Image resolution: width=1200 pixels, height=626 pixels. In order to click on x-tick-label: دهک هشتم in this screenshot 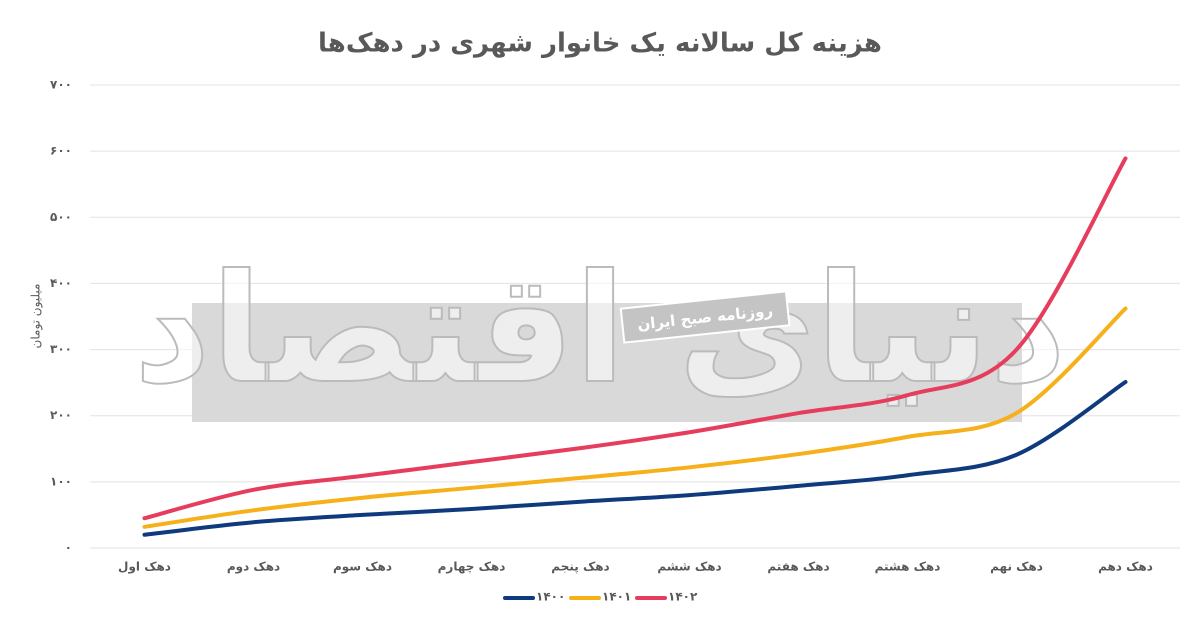, I will do `click(908, 567)`.